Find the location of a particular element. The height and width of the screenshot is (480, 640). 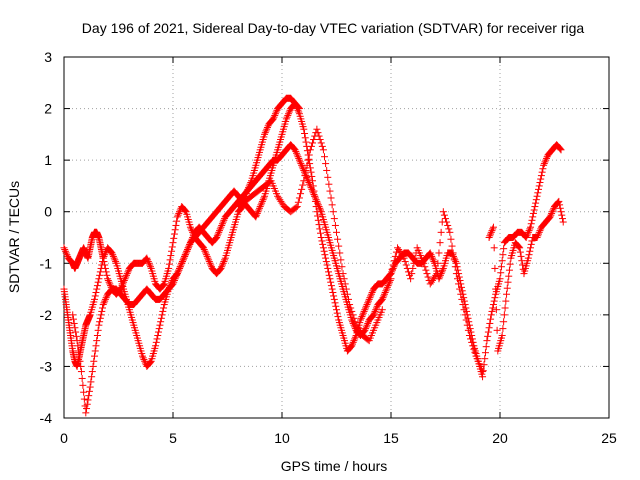

y-tick-label: -3 is located at coordinates (46, 366).